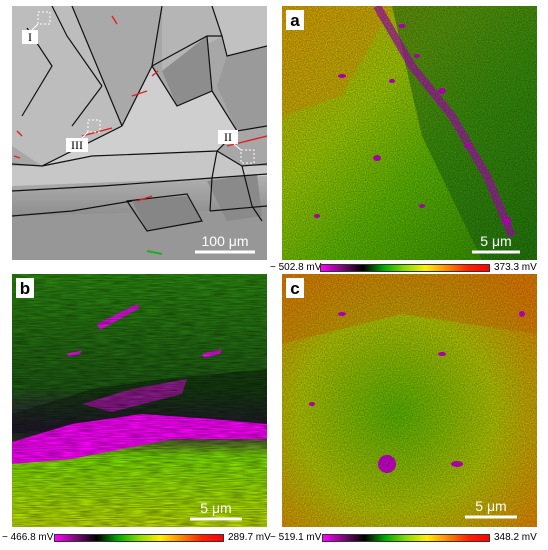  I want to click on colorbar-c-min: − 519.1 mV, so click(296, 537).